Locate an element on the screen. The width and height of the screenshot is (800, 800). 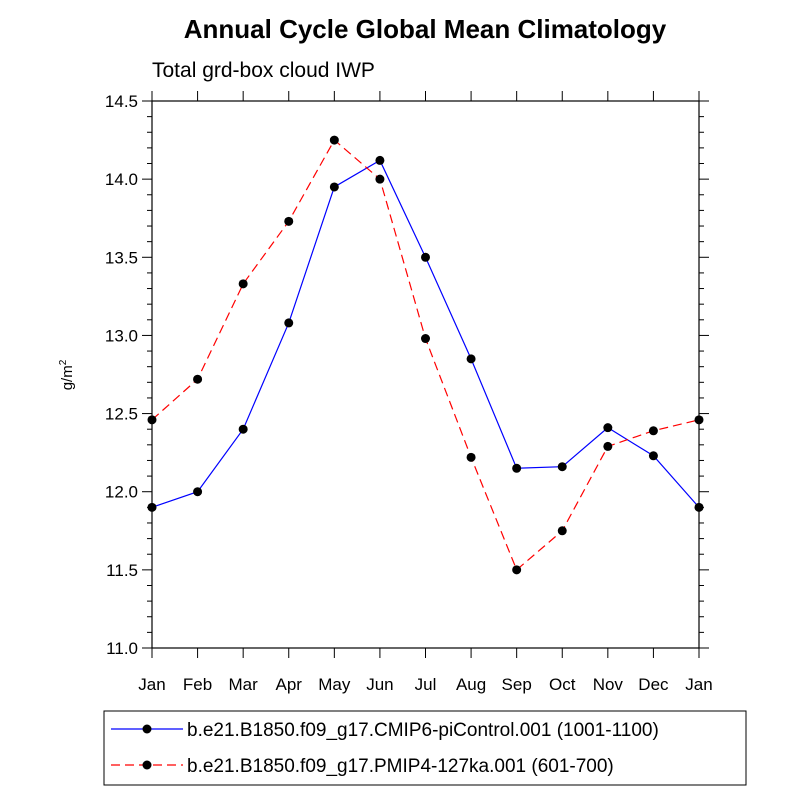
x-tick-label: Sep is located at coordinates (517, 684).